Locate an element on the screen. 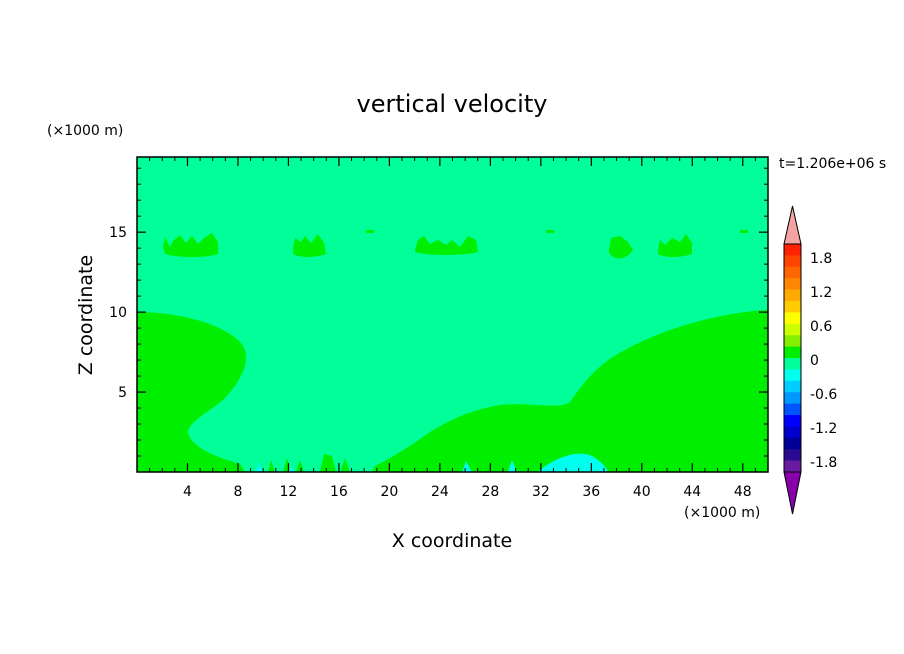 This screenshot has width=904, height=654. y-tick-label: 10 is located at coordinates (118, 313).